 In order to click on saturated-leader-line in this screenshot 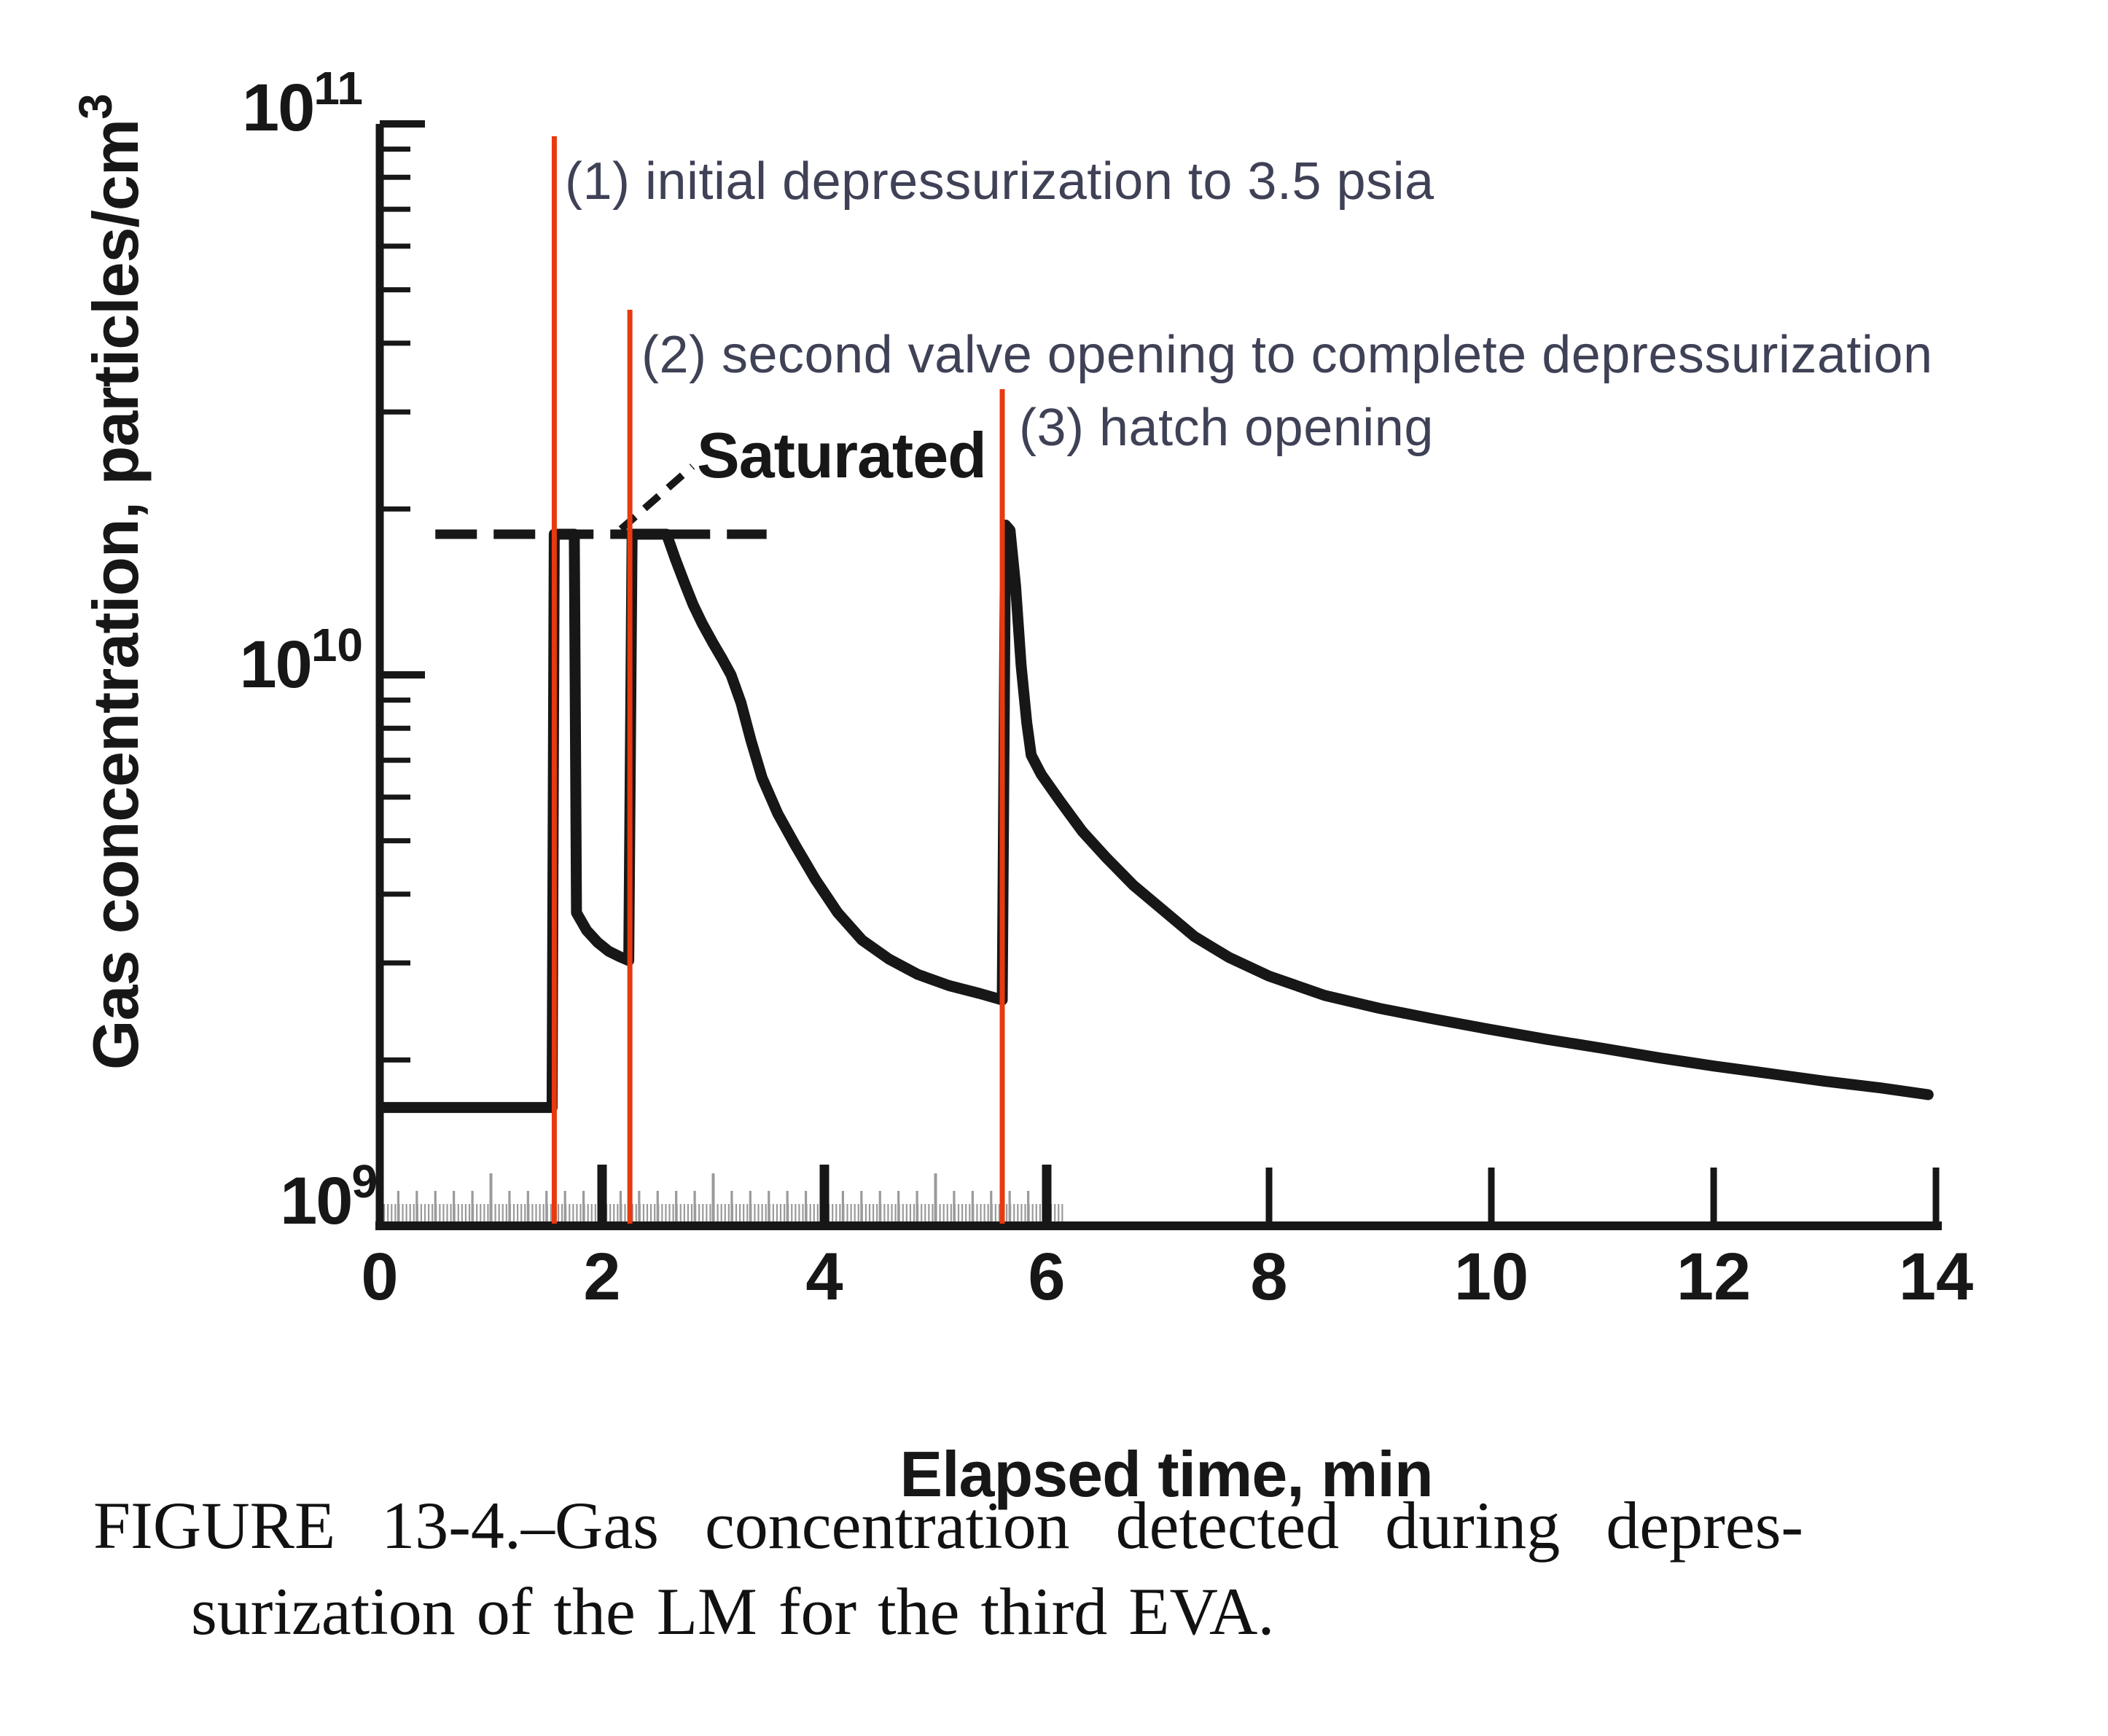, I will do `click(656, 498)`.